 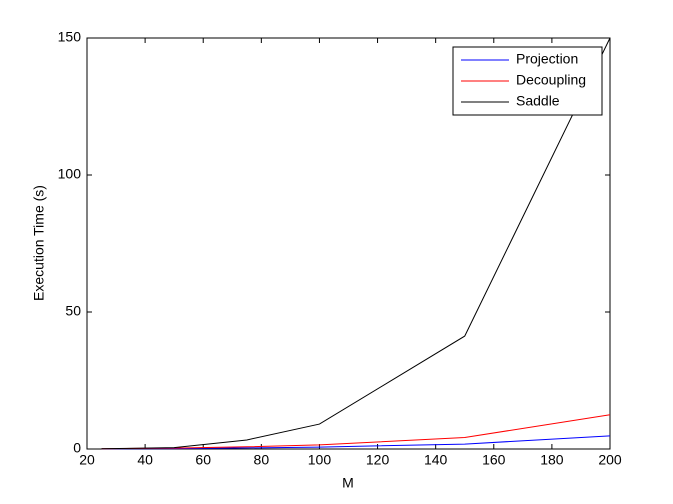 What do you see at coordinates (203, 460) in the screenshot?
I see `x-tick-label: 60` at bounding box center [203, 460].